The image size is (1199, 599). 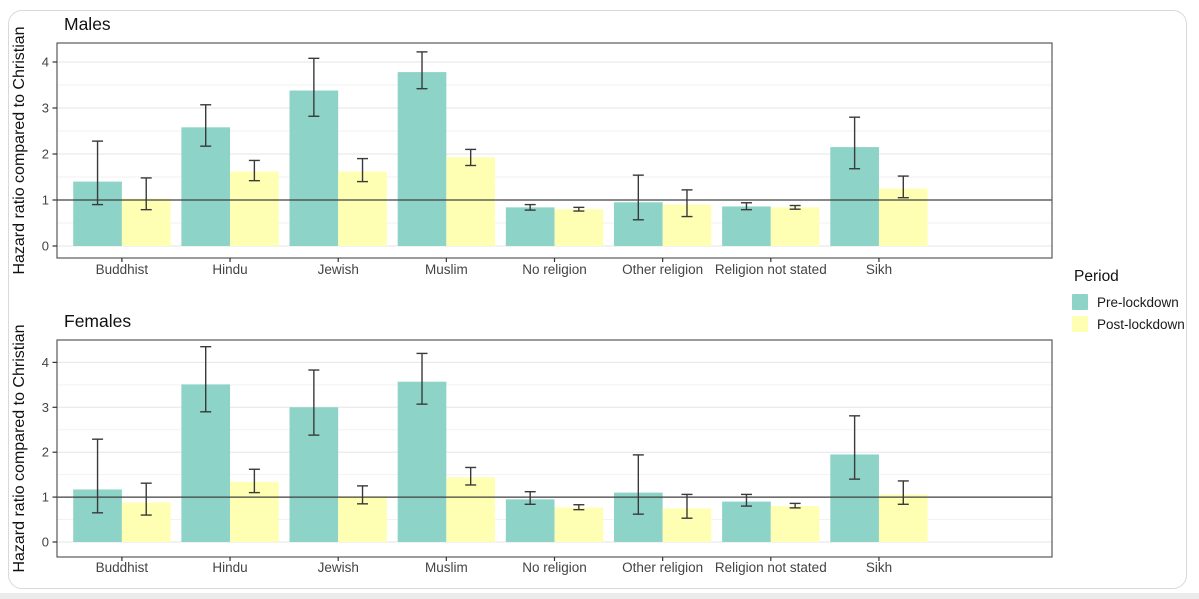 What do you see at coordinates (1138, 302) in the screenshot?
I see `legend-item-label: Pre-lockdown` at bounding box center [1138, 302].